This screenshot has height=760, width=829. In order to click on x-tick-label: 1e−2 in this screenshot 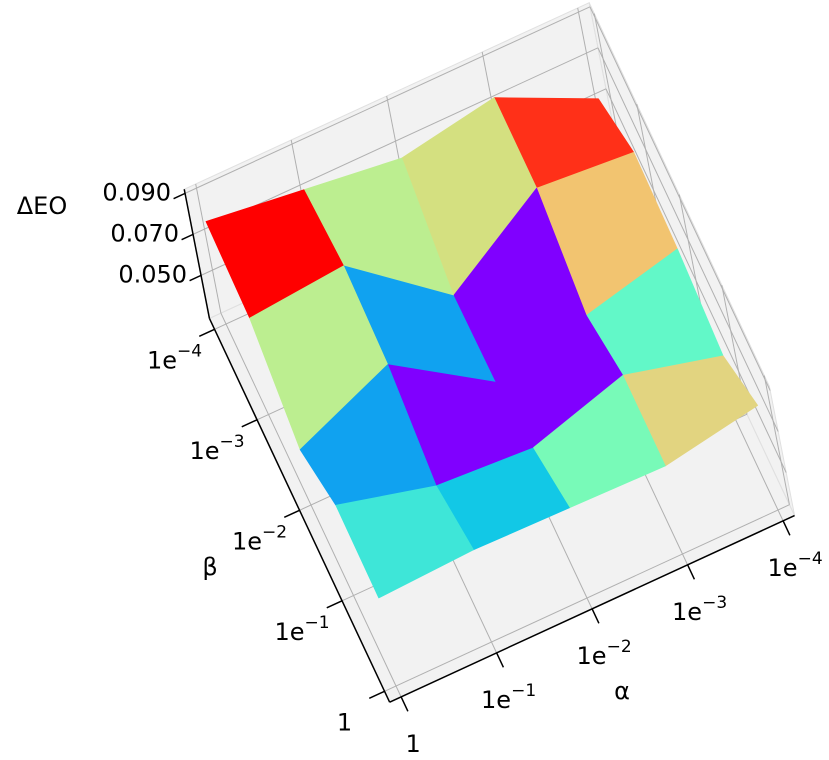, I will do `click(604, 653)`.